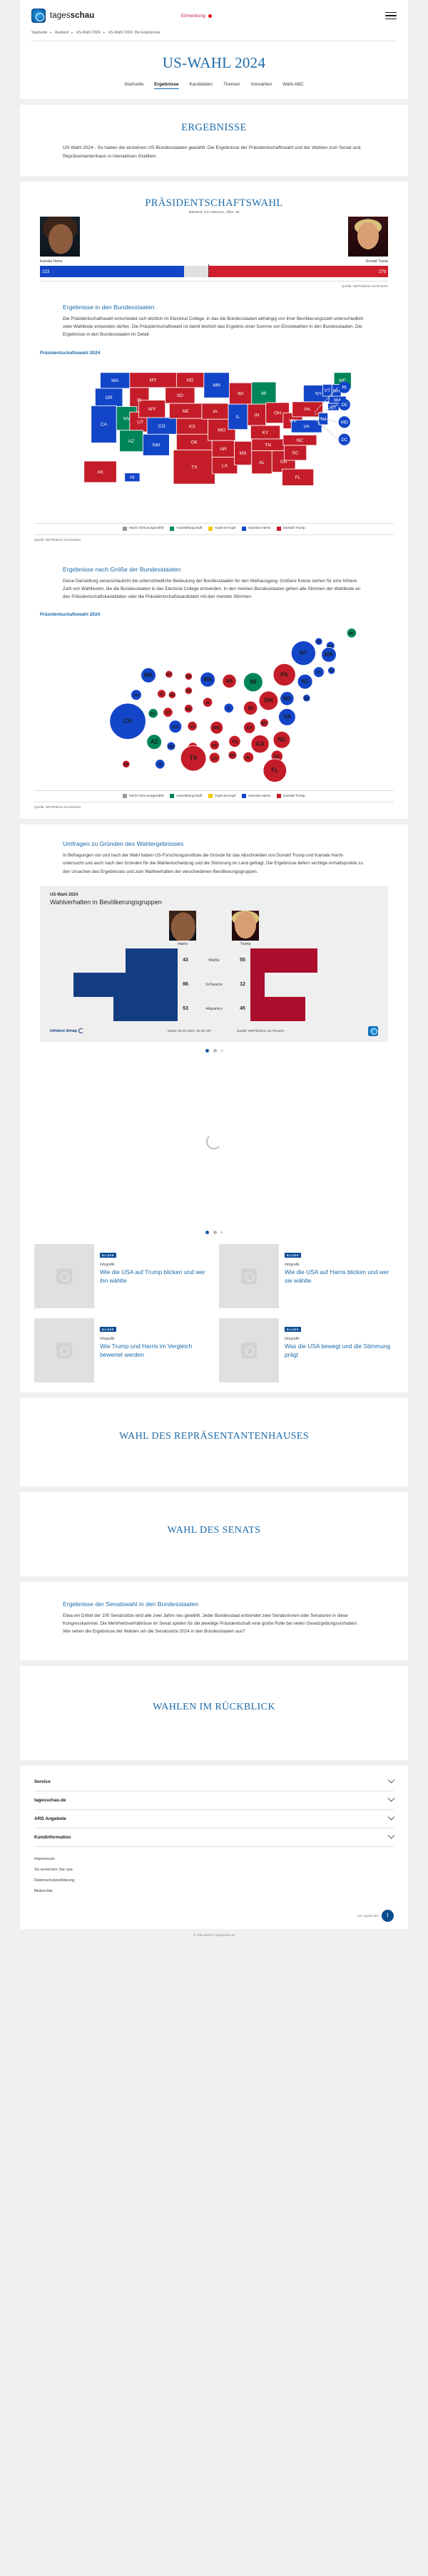  What do you see at coordinates (329, 655) in the screenshot?
I see `bubble-state-MA: MA` at bounding box center [329, 655].